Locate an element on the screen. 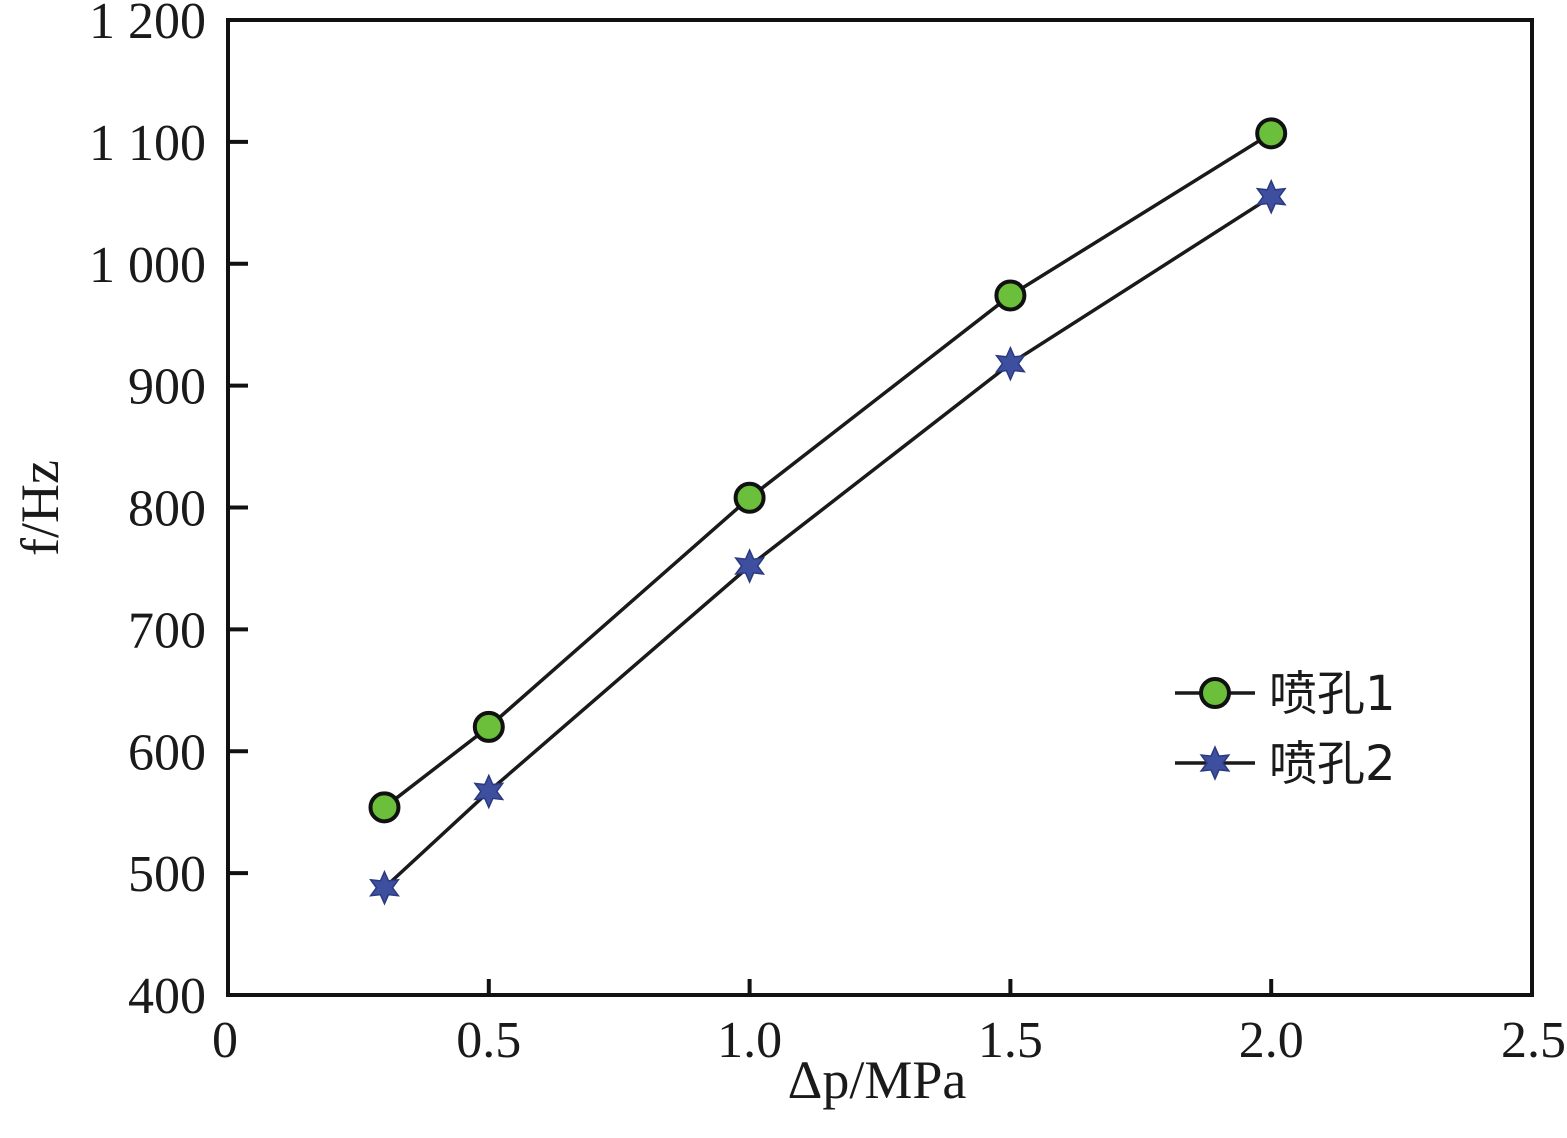  y-tick-label: 1 100 is located at coordinates (147, 143).